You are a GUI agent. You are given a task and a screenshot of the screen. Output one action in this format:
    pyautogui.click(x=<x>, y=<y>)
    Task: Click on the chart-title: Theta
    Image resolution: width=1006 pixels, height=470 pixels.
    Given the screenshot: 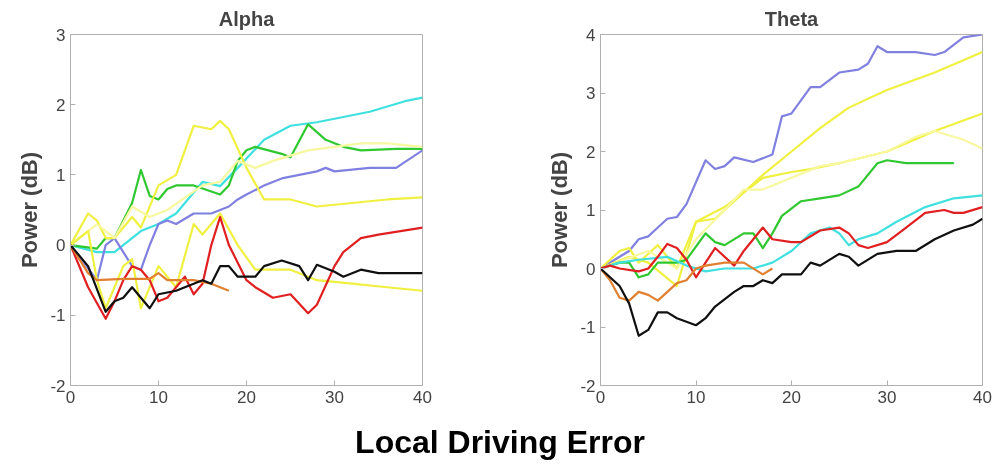 What is the action you would take?
    pyautogui.click(x=792, y=18)
    